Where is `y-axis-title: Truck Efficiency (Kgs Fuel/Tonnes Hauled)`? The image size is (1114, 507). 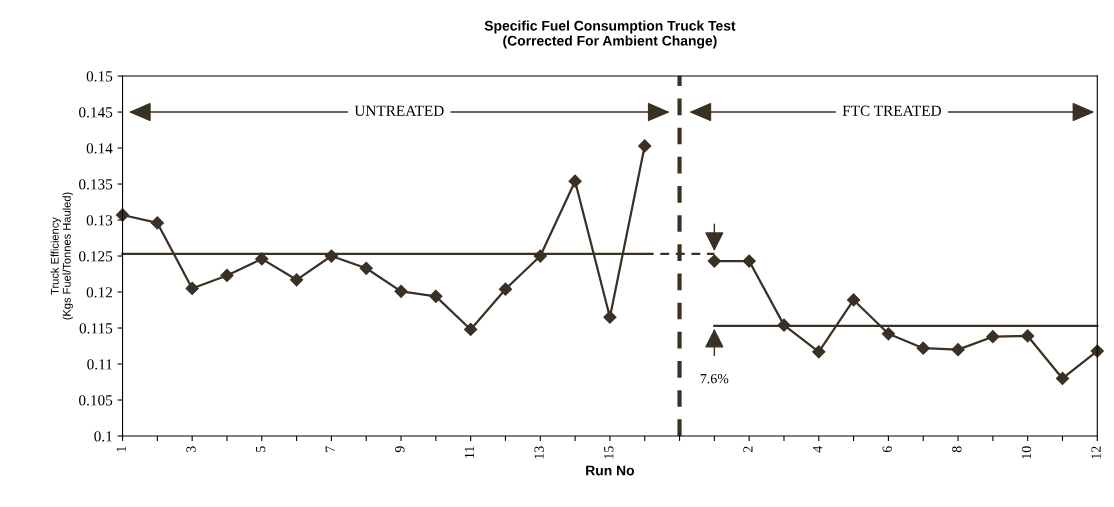 y-axis-title: Truck Efficiency (Kgs Fuel/Tonnes Hauled) is located at coordinates (61, 256).